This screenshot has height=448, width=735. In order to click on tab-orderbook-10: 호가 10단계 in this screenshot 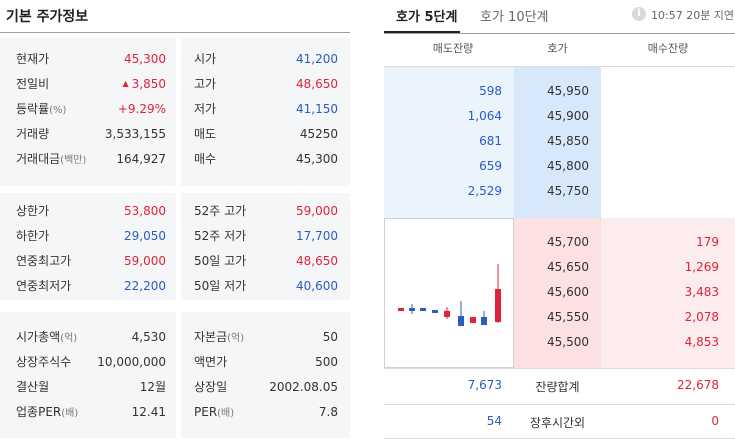, I will do `click(514, 17)`.